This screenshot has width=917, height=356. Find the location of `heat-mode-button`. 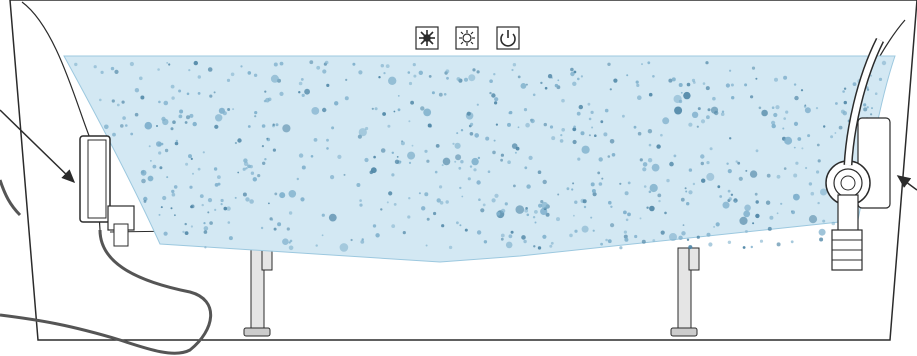

heat-mode-button is located at coordinates (467, 38).